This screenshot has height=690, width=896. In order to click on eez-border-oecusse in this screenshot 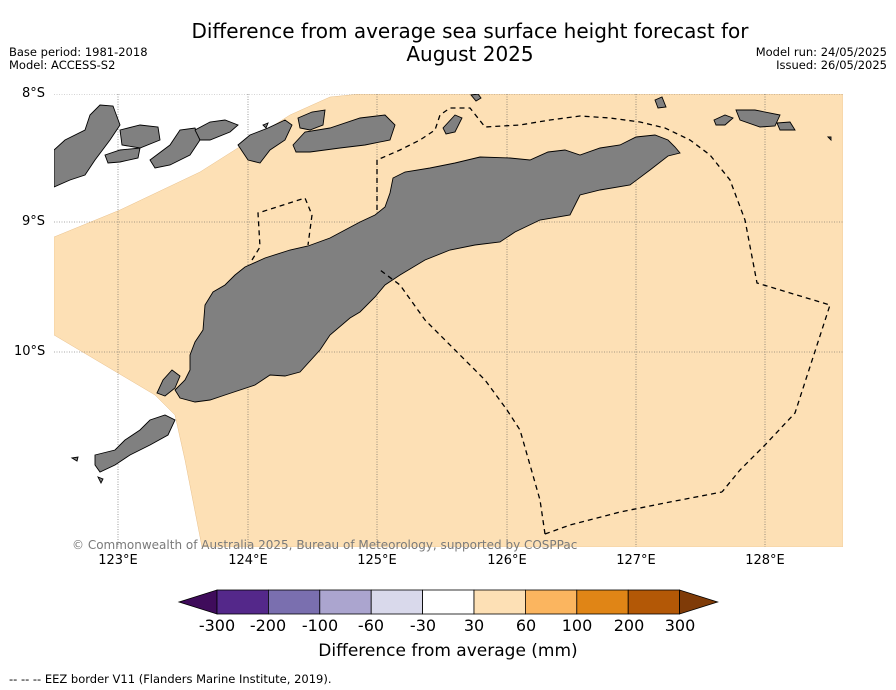, I will do `click(282, 229)`.